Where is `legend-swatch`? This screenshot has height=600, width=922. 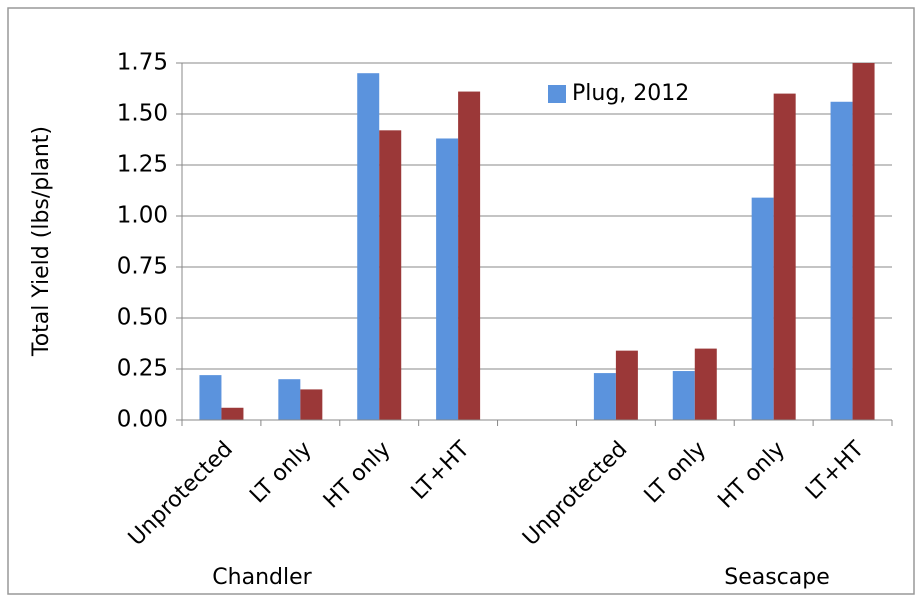 legend-swatch is located at coordinates (557, 94).